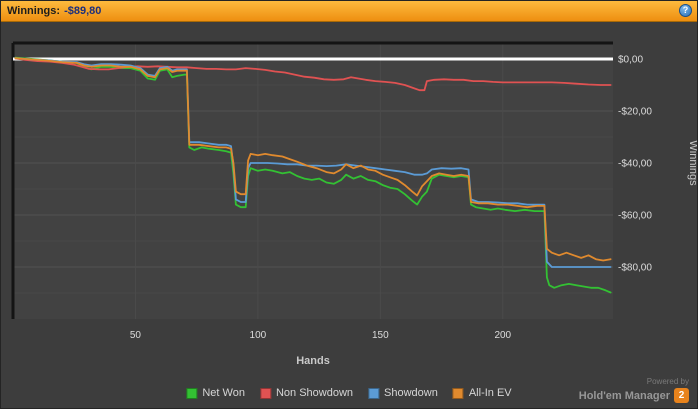 The image size is (698, 409). I want to click on brand-logo-icon: 2, so click(681, 395).